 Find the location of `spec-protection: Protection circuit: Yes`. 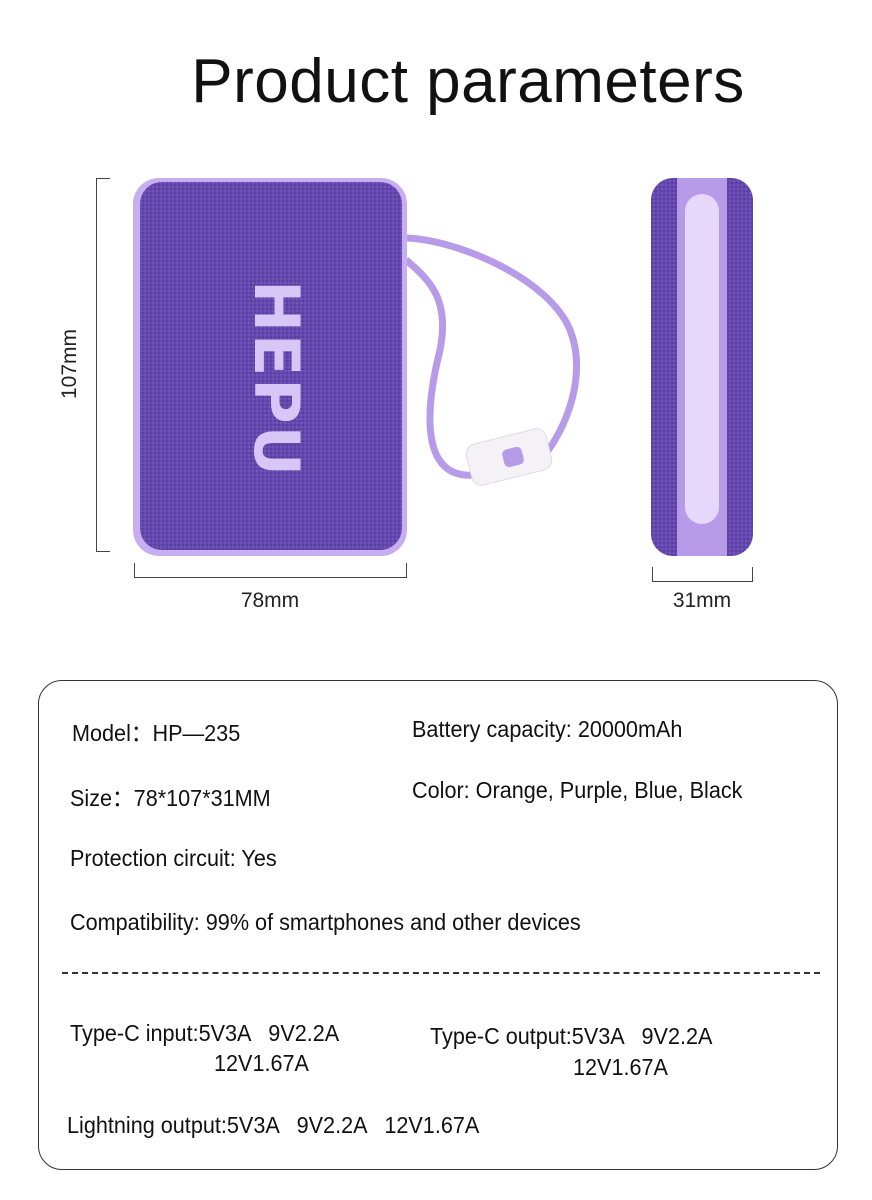

spec-protection: Protection circuit: Yes is located at coordinates (173, 858).